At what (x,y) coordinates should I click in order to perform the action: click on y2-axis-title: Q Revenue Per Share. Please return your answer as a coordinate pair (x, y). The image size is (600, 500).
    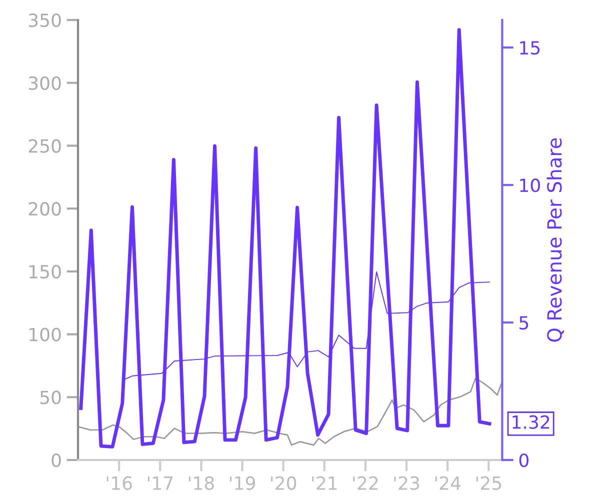
    Looking at the image, I should click on (555, 240).